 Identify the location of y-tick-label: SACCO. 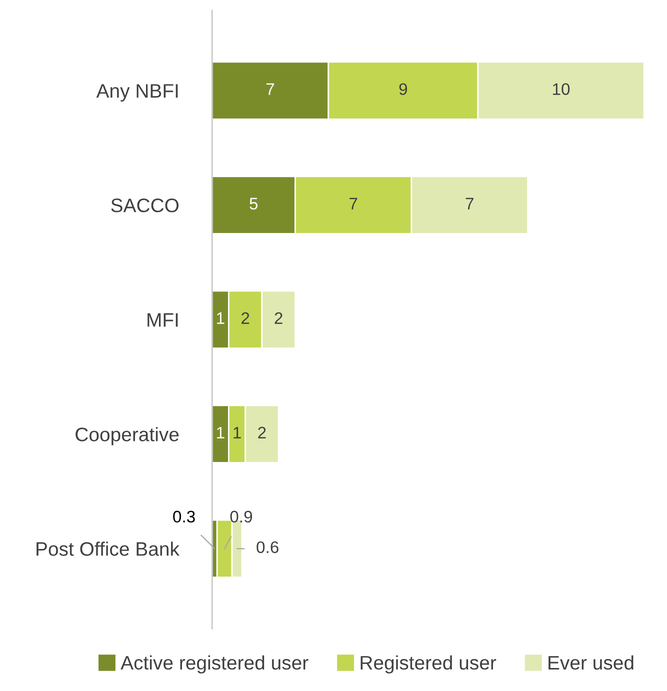
(145, 205).